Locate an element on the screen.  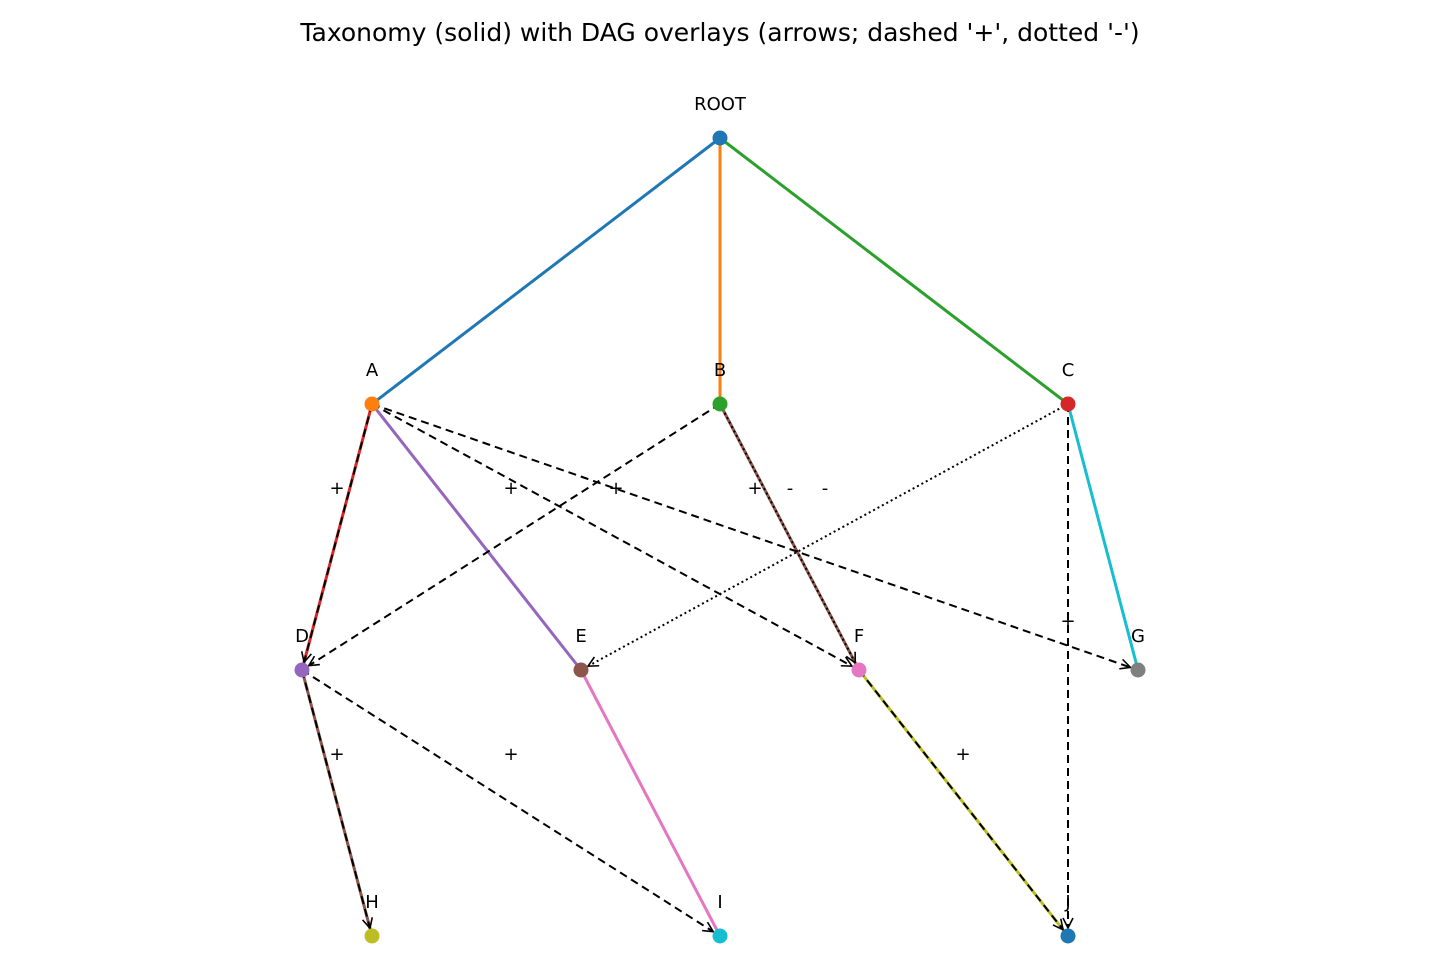
node-label-h: H is located at coordinates (372, 902).